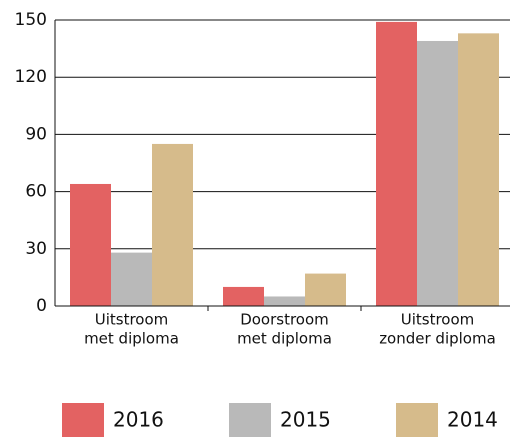  Describe the element at coordinates (305, 420) in the screenshot. I see `legend-label: 2015` at that location.